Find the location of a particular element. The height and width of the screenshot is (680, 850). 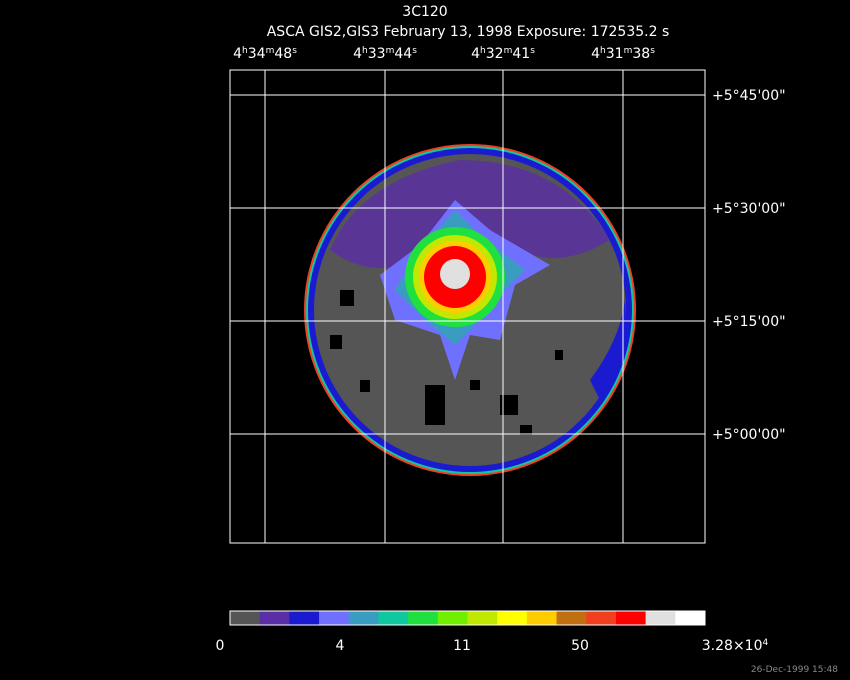

colorbar-label: 3.28×104 is located at coordinates (735, 646).